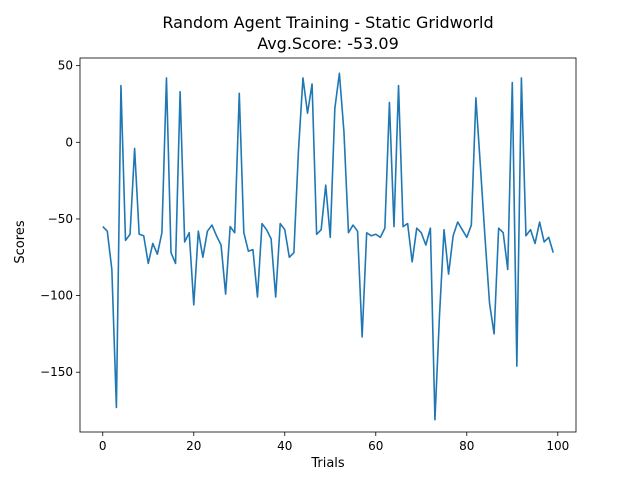 This screenshot has width=640, height=480. What do you see at coordinates (328, 43) in the screenshot?
I see `chart-subtitle: Avg.Score: -53.09` at bounding box center [328, 43].